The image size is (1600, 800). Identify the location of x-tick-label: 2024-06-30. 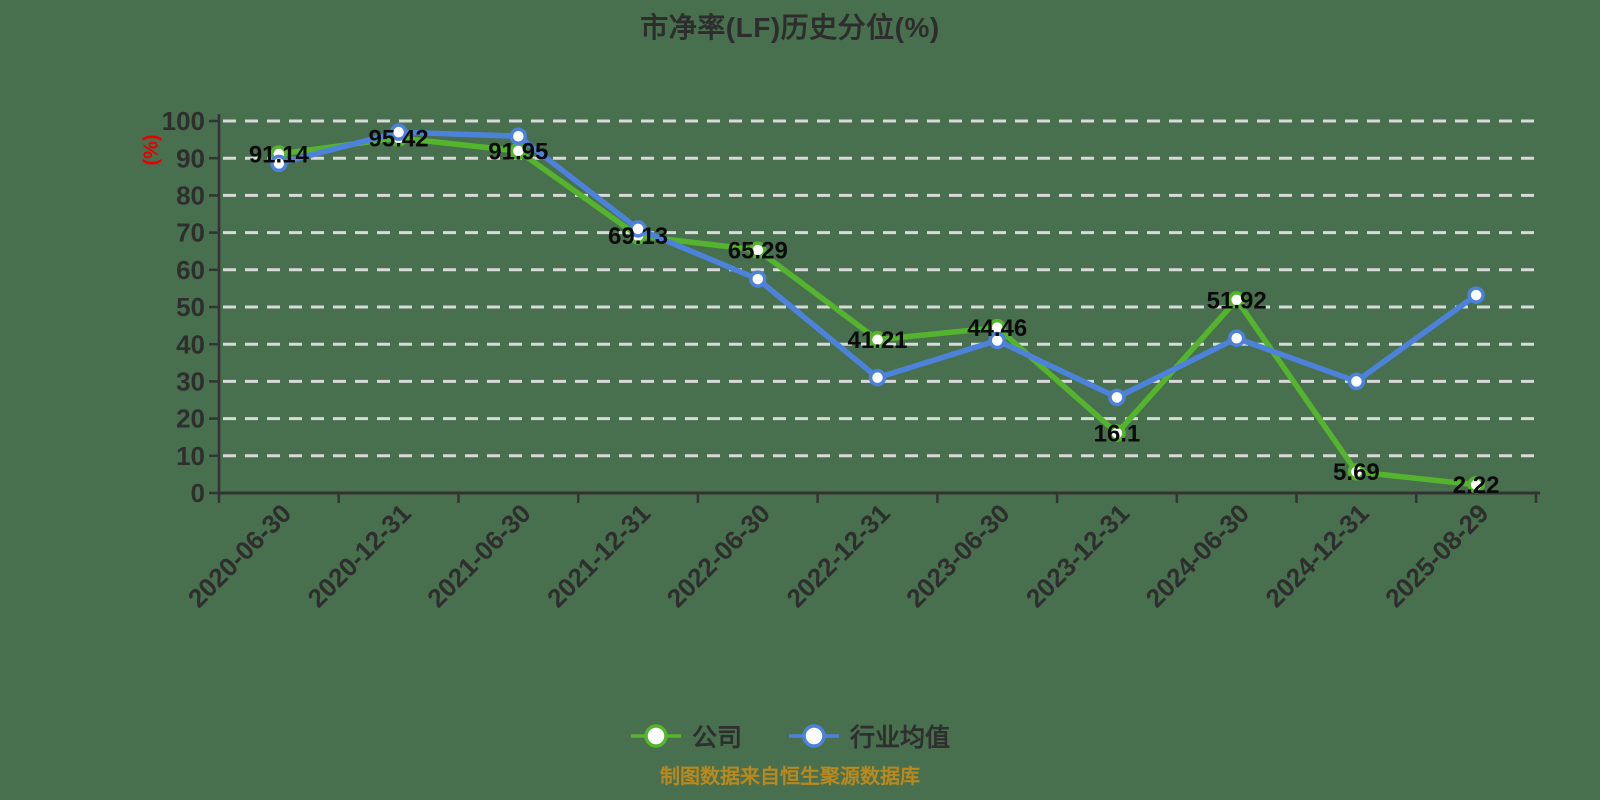
(1197, 555).